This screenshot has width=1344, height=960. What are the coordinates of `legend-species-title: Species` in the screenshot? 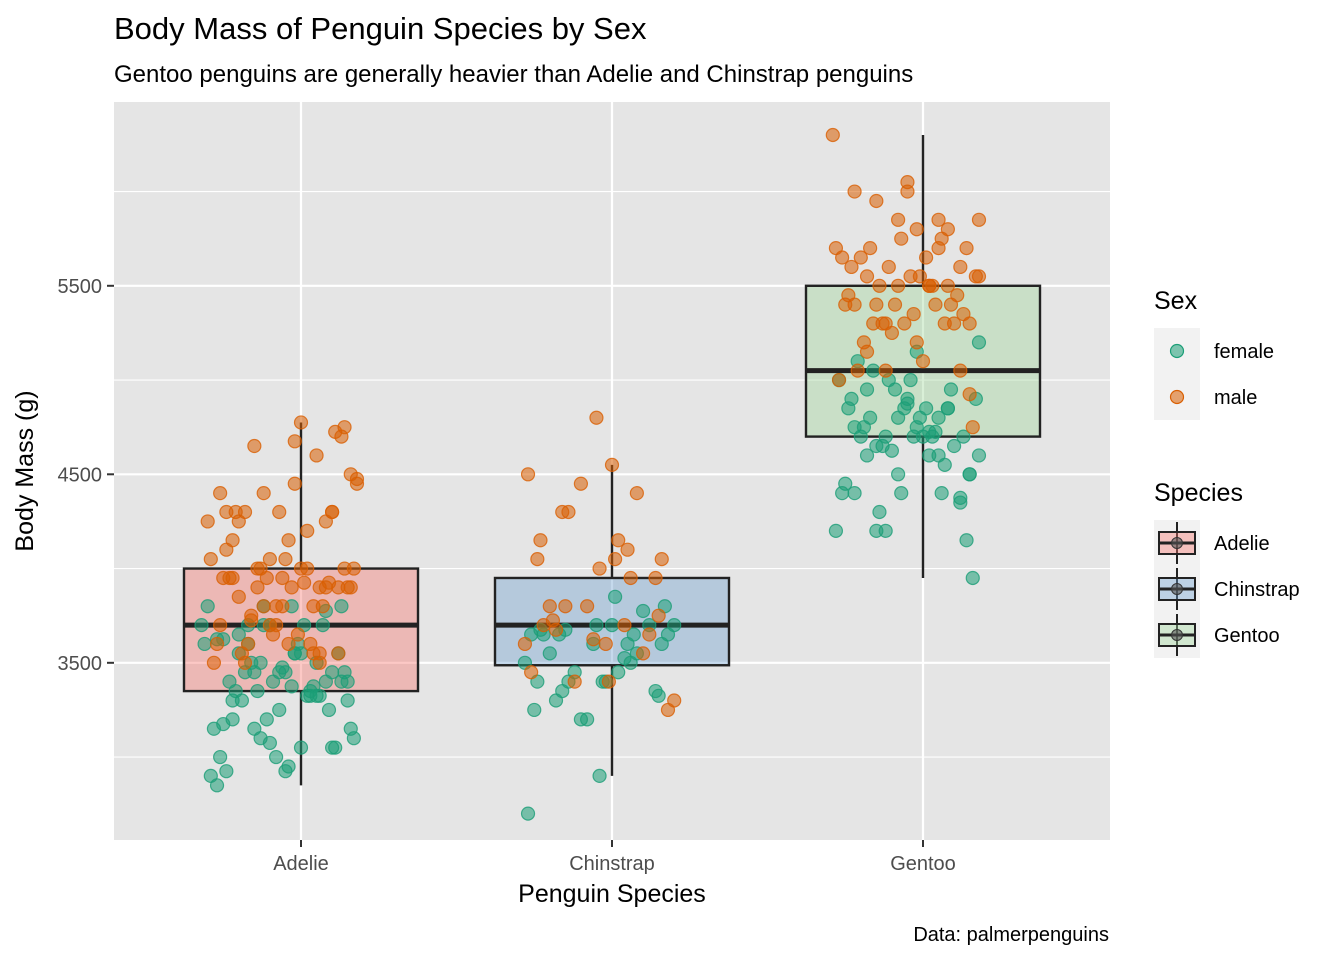 It's located at (1198, 493).